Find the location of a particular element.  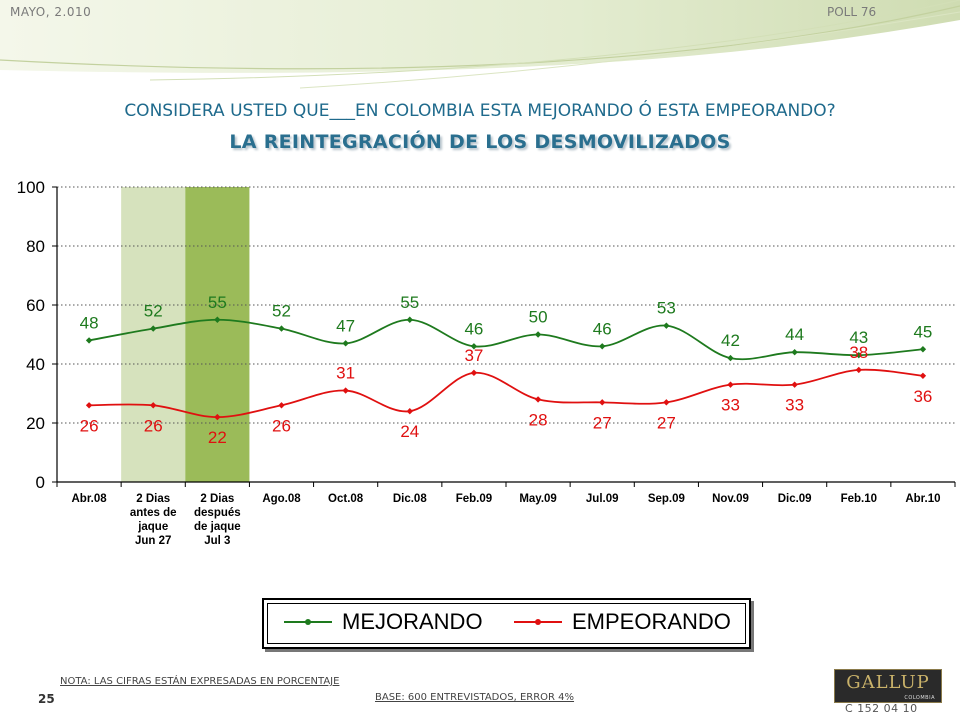

x-tick-label: Oct.08 is located at coordinates (346, 499).